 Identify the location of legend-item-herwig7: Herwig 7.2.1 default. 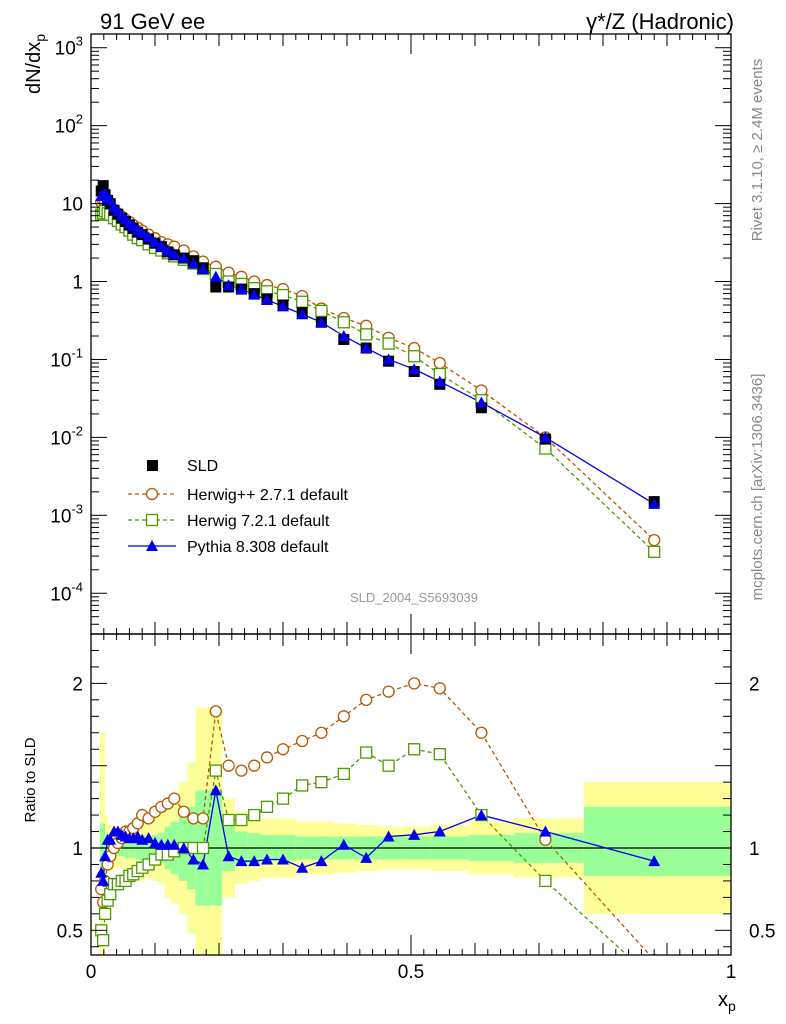
(229, 521).